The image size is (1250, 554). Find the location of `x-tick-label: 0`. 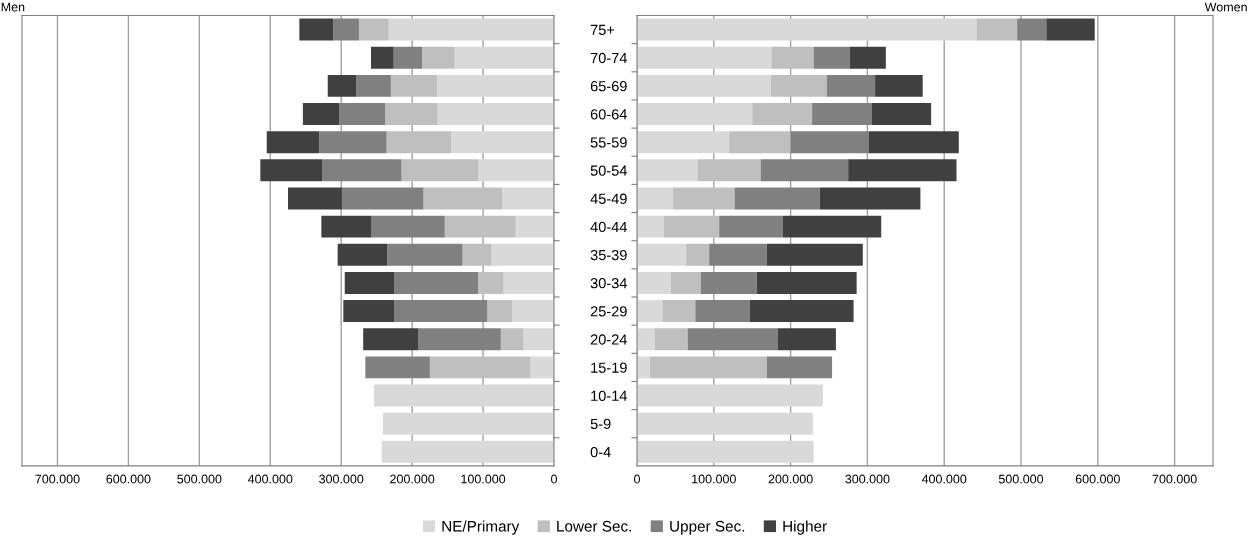

x-tick-label: 0 is located at coordinates (637, 479).